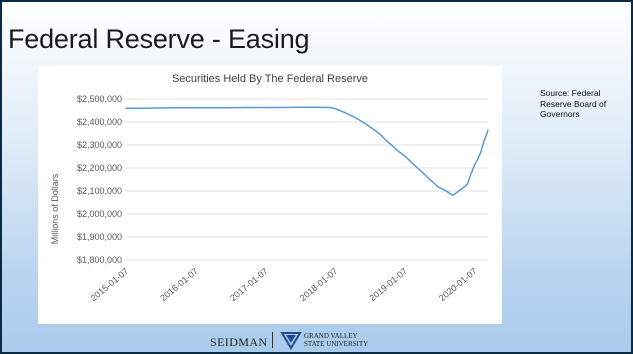  I want to click on footer: SEIDMAN GRAND VALLEY STATE UNIVERSITY, so click(316, 340).